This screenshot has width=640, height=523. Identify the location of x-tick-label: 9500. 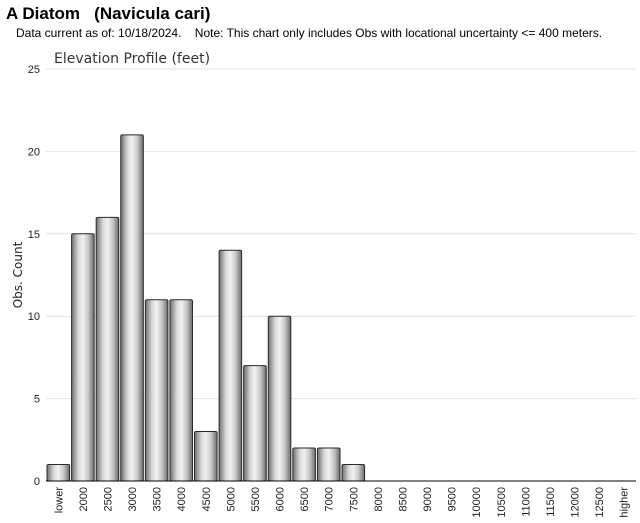
(453, 499).